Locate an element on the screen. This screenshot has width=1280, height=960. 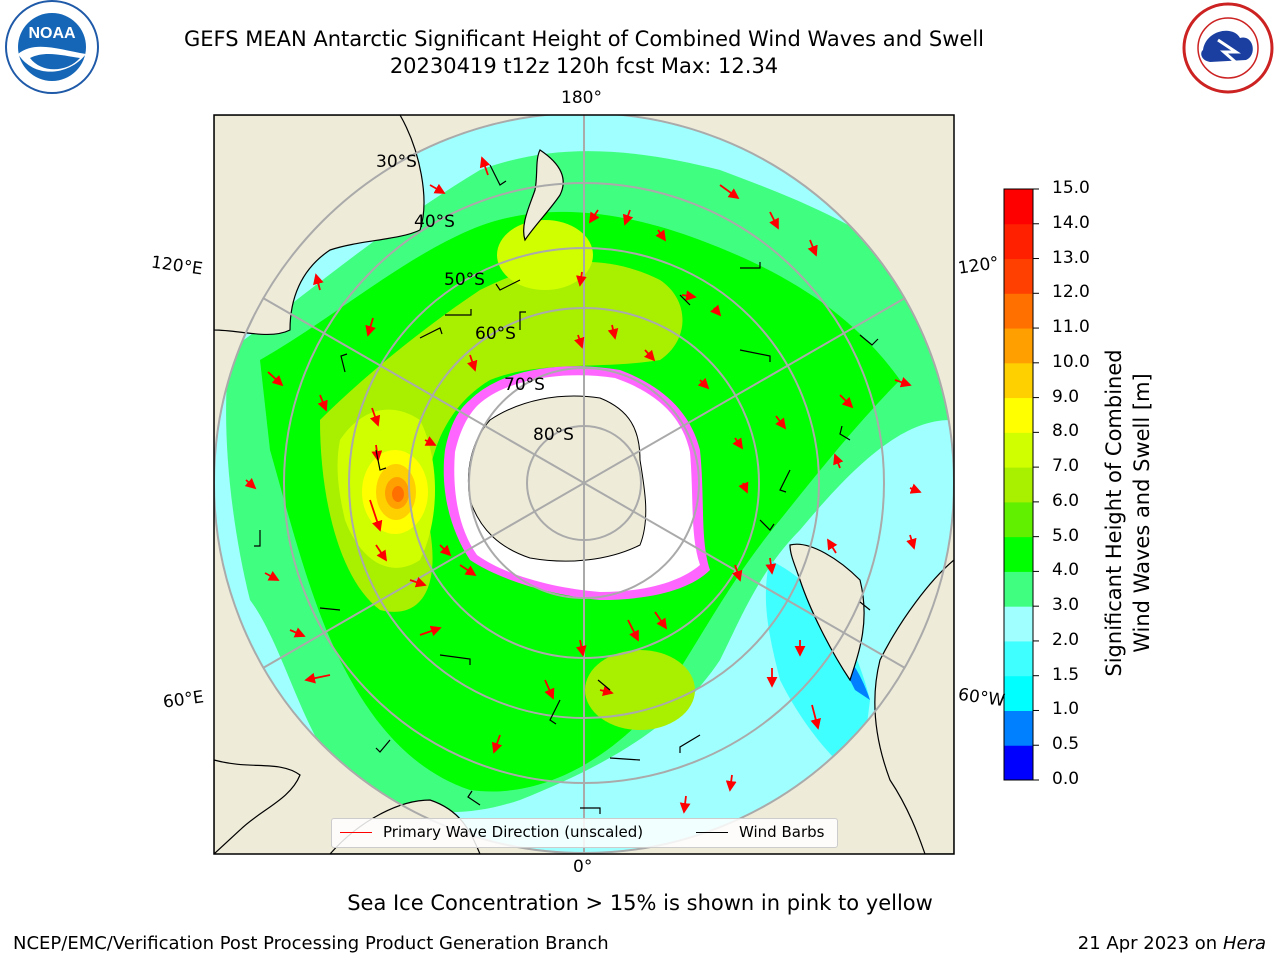
footer-host: Hera is located at coordinates (1244, 943).